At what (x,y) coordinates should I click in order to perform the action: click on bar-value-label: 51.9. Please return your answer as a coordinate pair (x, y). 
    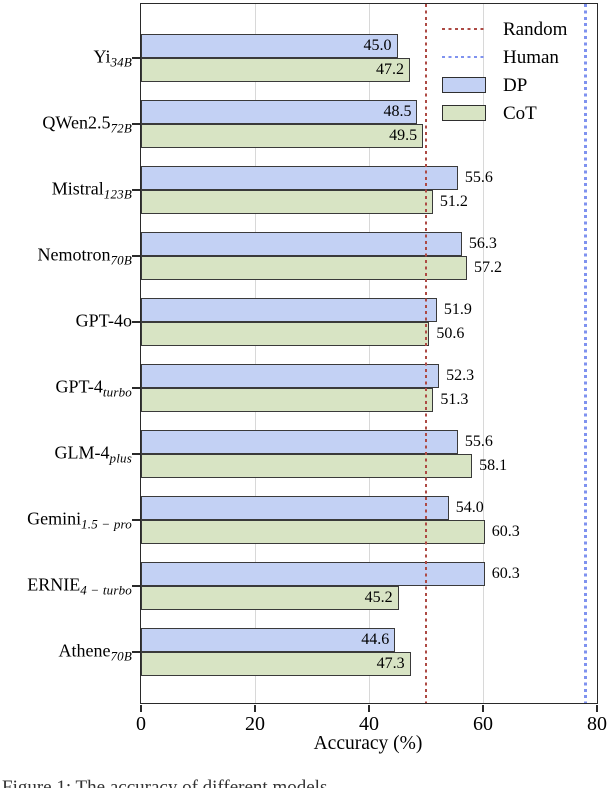
    Looking at the image, I should click on (457, 309).